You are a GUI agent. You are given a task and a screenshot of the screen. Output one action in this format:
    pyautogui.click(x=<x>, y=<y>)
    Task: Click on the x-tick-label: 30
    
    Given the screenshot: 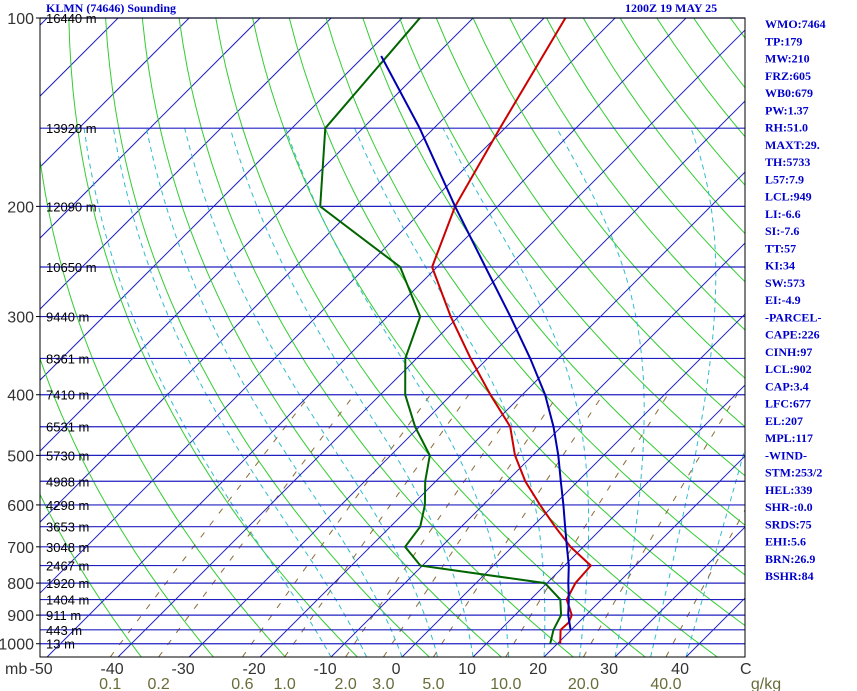 What is the action you would take?
    pyautogui.click(x=609, y=669)
    